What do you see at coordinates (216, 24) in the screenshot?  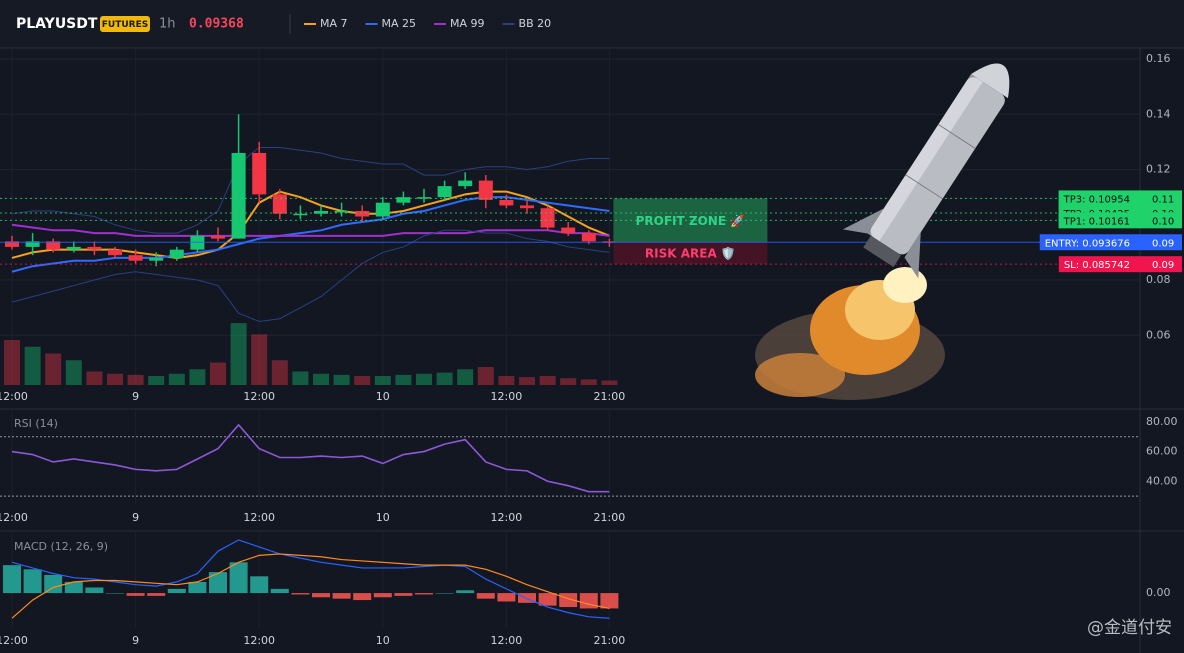 I see `last-price: 0.09368` at bounding box center [216, 24].